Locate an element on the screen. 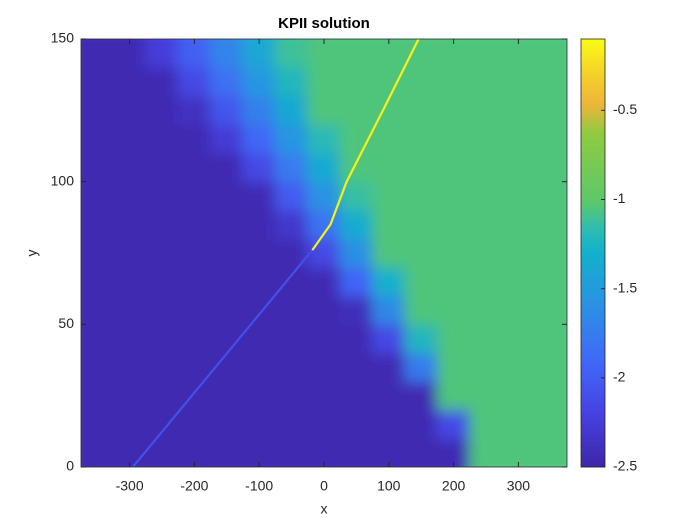 This screenshot has height=525, width=700. colorbar-tick-label: -1 is located at coordinates (619, 198).